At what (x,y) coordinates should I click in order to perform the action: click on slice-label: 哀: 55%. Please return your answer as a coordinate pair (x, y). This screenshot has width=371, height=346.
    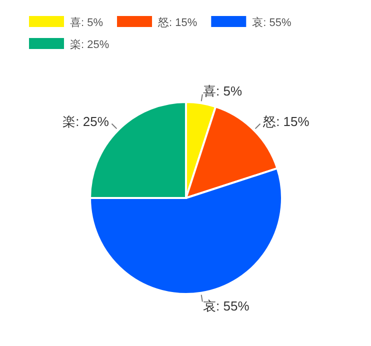
    Looking at the image, I should click on (226, 306).